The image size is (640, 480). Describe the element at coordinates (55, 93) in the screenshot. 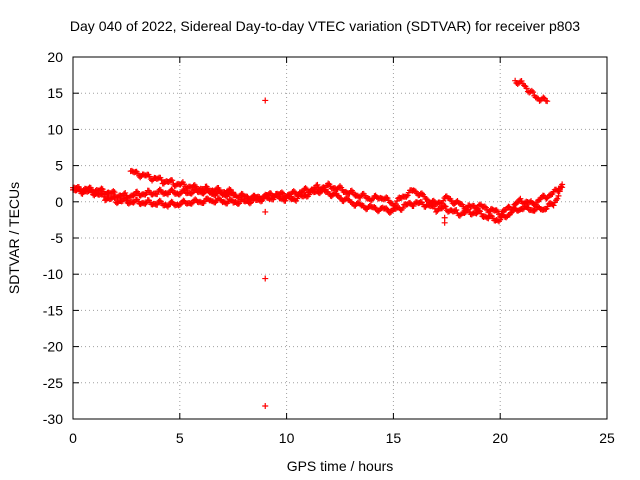

I see `y-tick-label: 15` at that location.